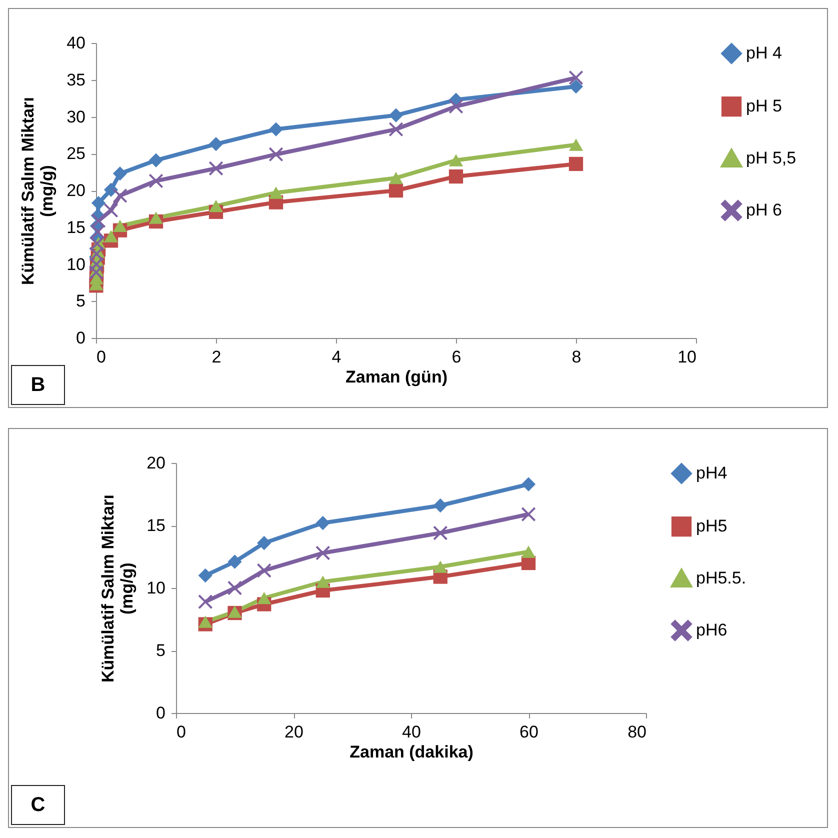 The width and height of the screenshot is (838, 838). Describe the element at coordinates (294, 732) in the screenshot. I see `x-tick-label: 20` at that location.